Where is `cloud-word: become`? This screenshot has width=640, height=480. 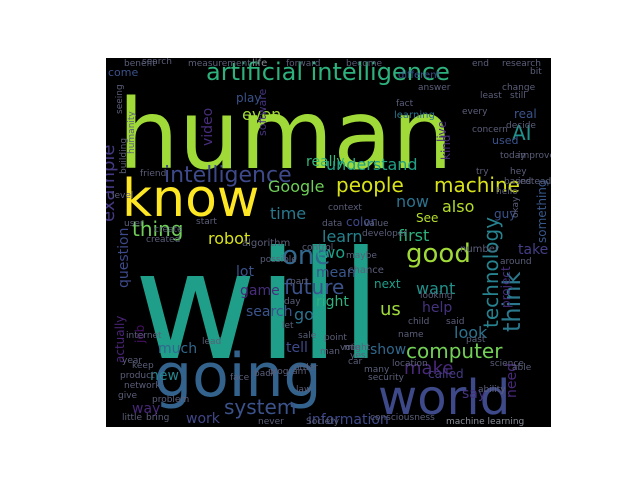
cloud-word: become is located at coordinates (364, 64).